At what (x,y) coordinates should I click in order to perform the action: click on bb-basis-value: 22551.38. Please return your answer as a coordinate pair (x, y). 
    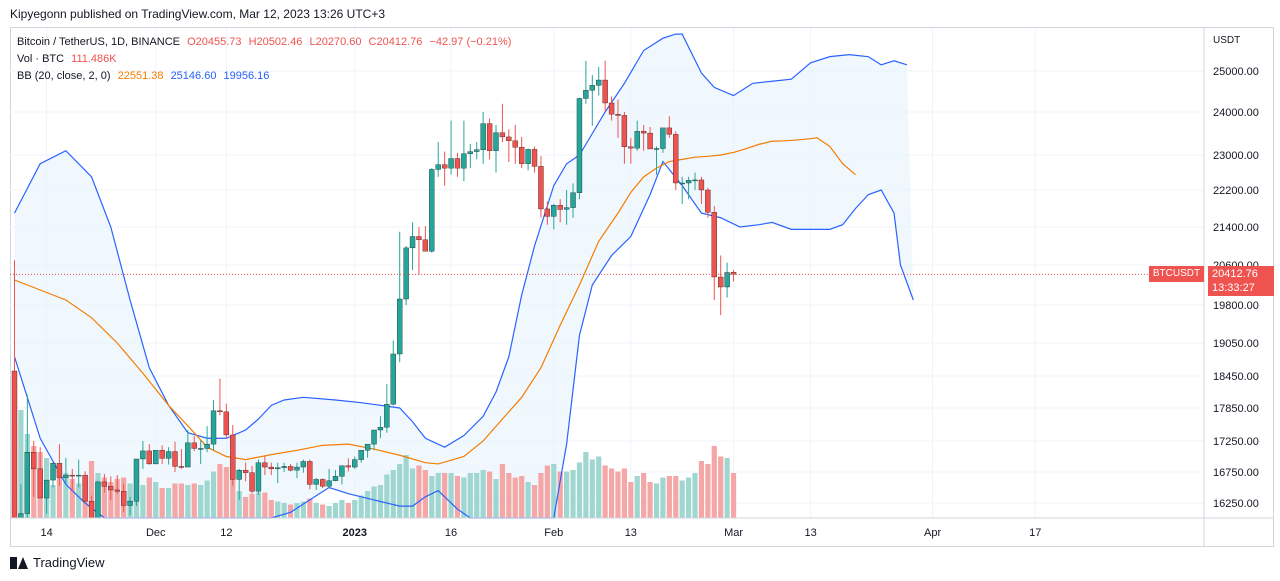
    Looking at the image, I should click on (140, 76).